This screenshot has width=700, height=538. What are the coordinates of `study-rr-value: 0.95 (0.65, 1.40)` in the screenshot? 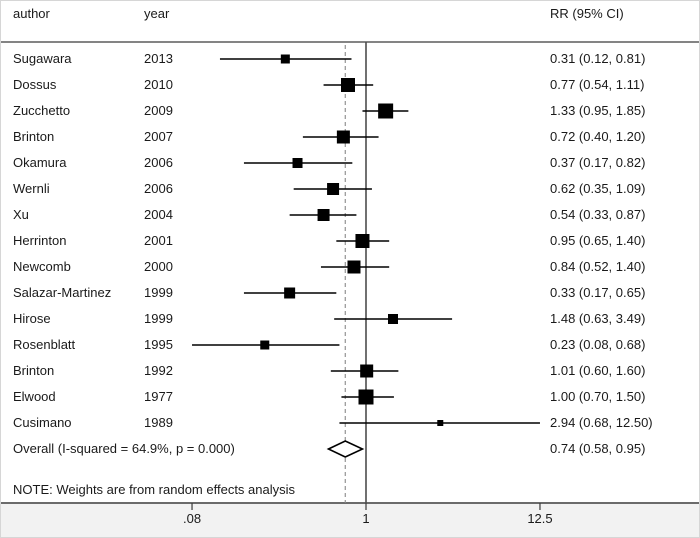 It's located at (598, 240).